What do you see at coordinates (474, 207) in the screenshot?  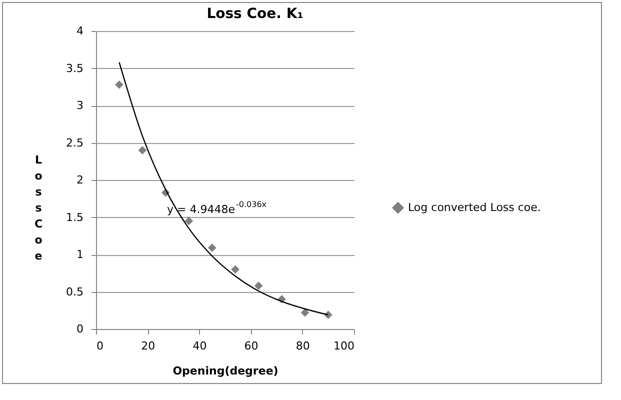 I see `legend-label: Log converted Loss coe.` at bounding box center [474, 207].